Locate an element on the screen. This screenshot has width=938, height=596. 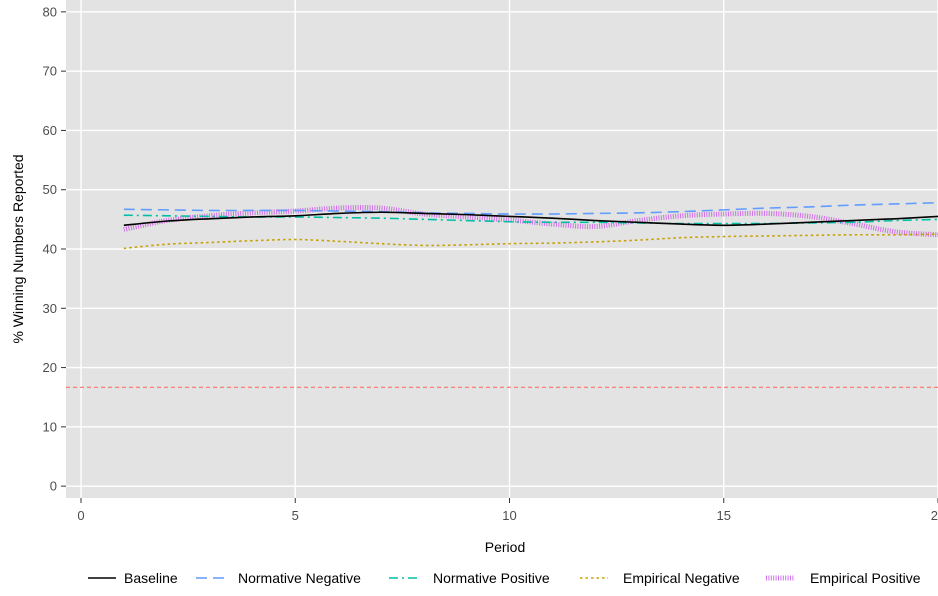
x-axis-ticks: 0 5 10 15 20 is located at coordinates (507, 510).